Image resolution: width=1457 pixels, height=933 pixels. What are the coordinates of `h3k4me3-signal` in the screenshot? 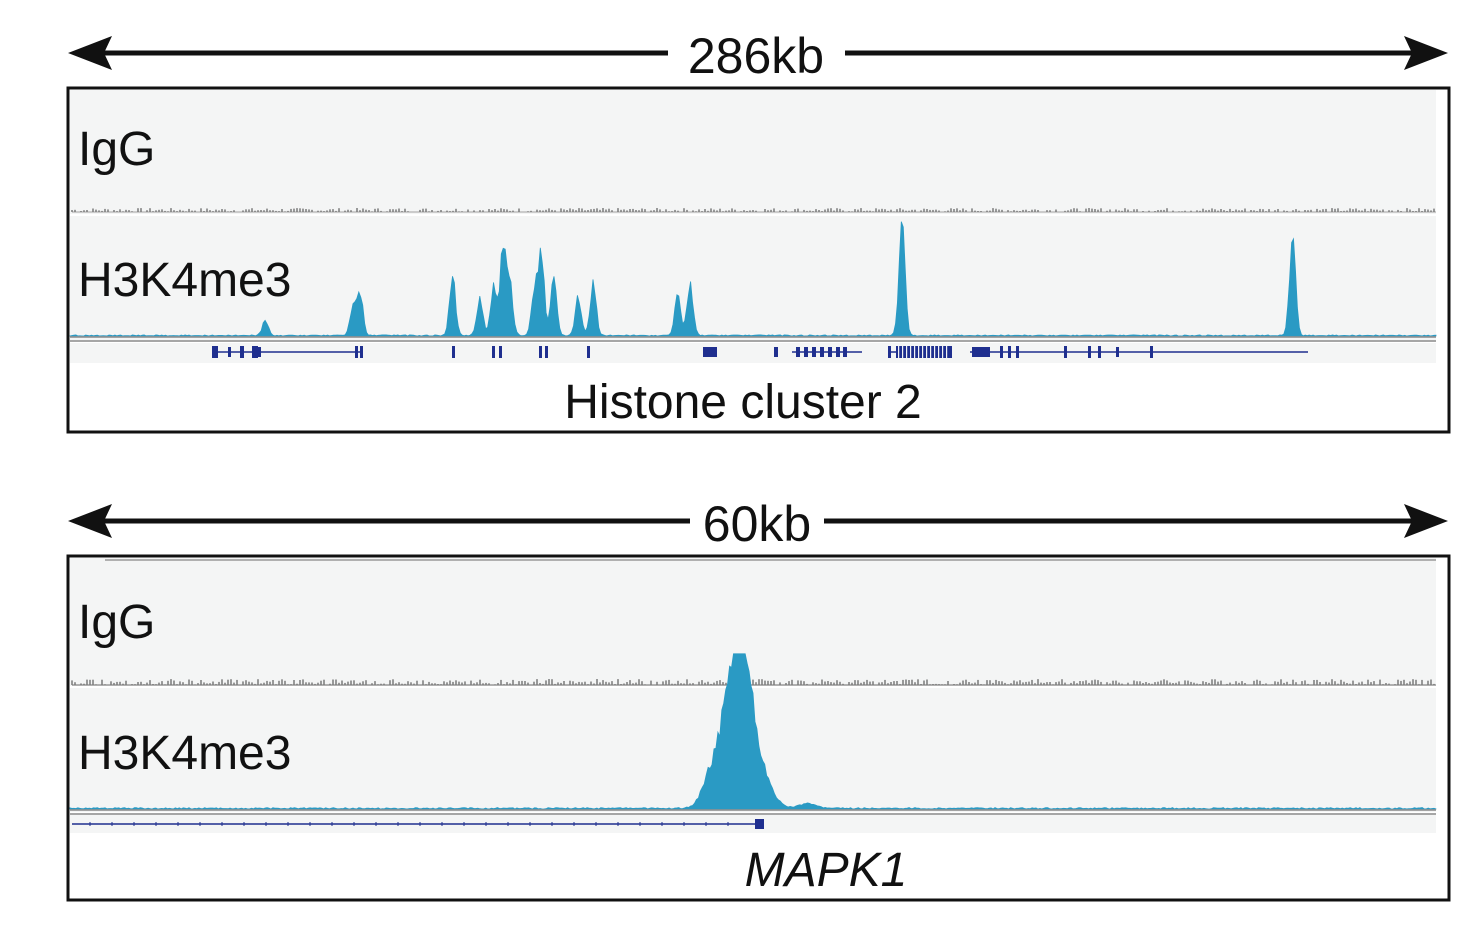 It's located at (753, 279).